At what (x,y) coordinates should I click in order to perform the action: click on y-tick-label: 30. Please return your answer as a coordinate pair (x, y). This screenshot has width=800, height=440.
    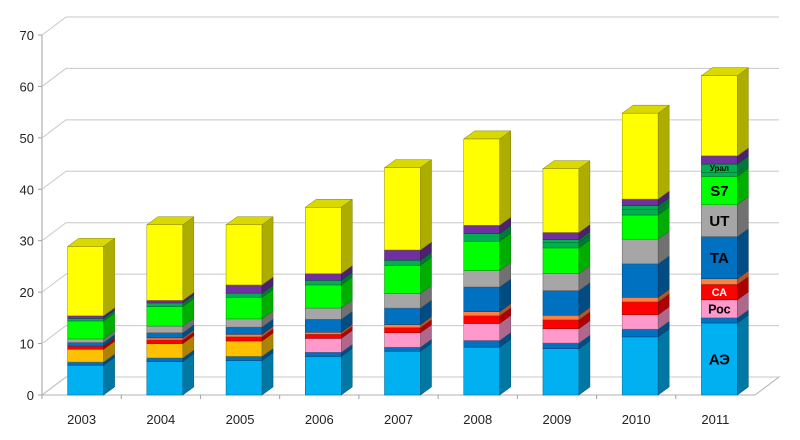
    Looking at the image, I should click on (27, 241).